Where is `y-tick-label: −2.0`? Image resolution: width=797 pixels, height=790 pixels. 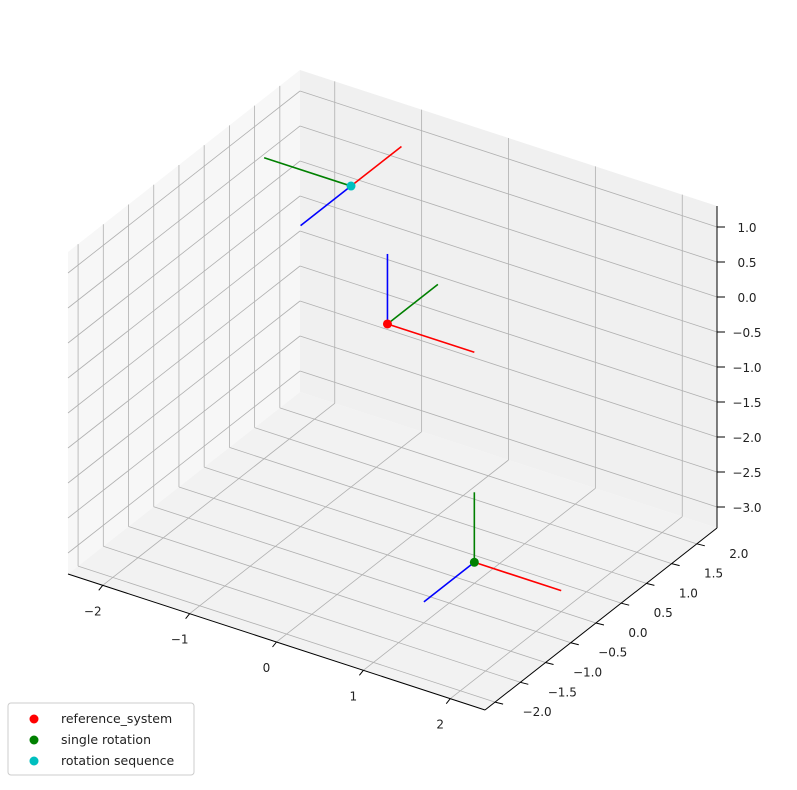
y-tick-label: −2.0 is located at coordinates (537, 712).